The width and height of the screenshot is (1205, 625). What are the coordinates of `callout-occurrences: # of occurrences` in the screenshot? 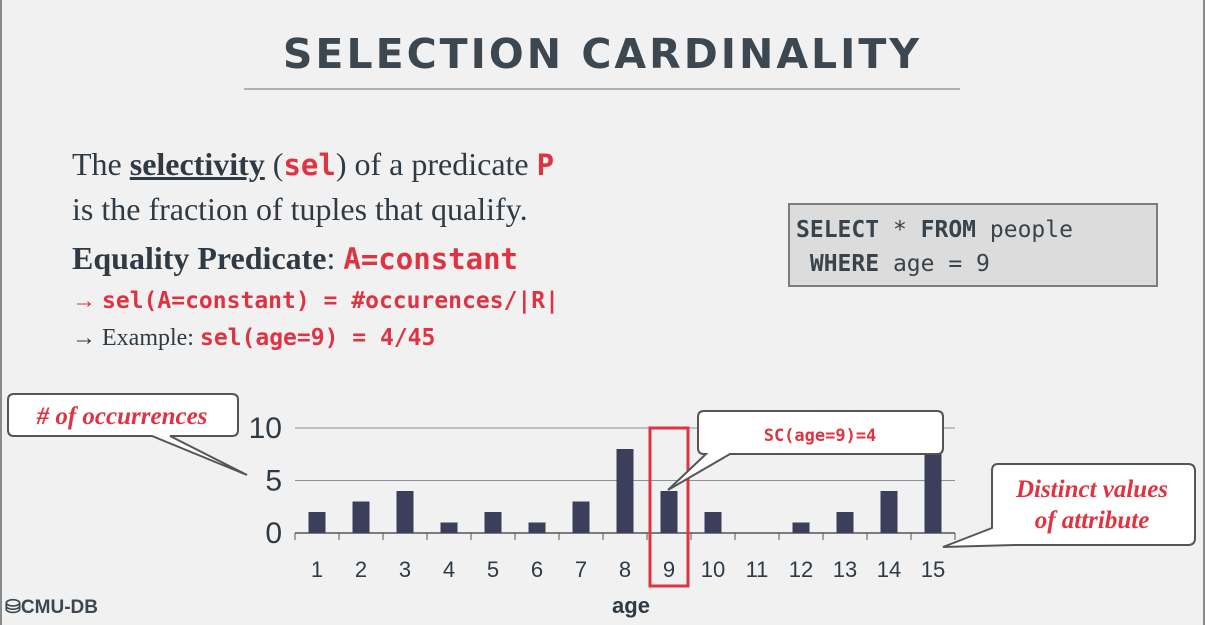 It's located at (127, 434).